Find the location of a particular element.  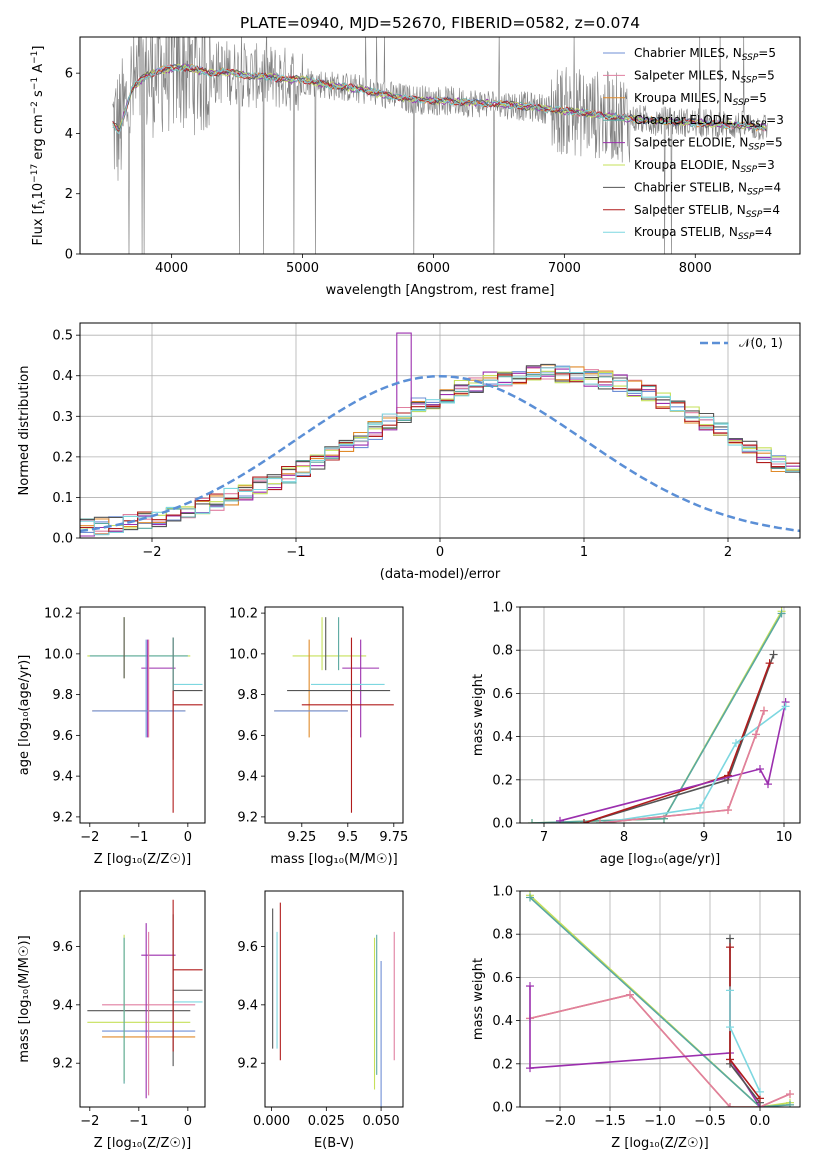

legend-entry-text: Kroupa ELODIE, NSSP=3 is located at coordinates (704, 166).